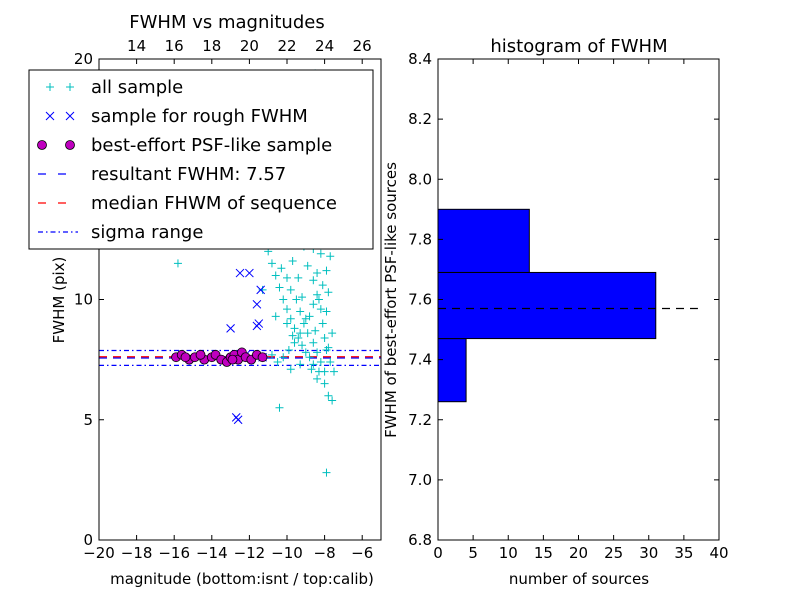 The width and height of the screenshot is (800, 600). Describe the element at coordinates (250, 553) in the screenshot. I see `x-tick-label: −12` at that location.